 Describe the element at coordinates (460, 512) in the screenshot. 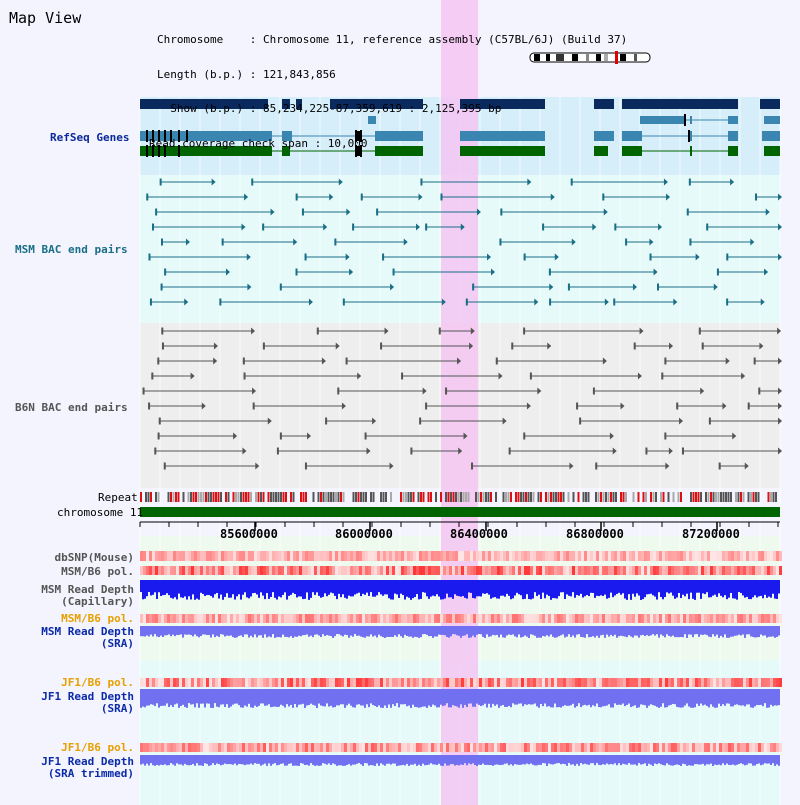

I see `chromosome-bar` at that location.